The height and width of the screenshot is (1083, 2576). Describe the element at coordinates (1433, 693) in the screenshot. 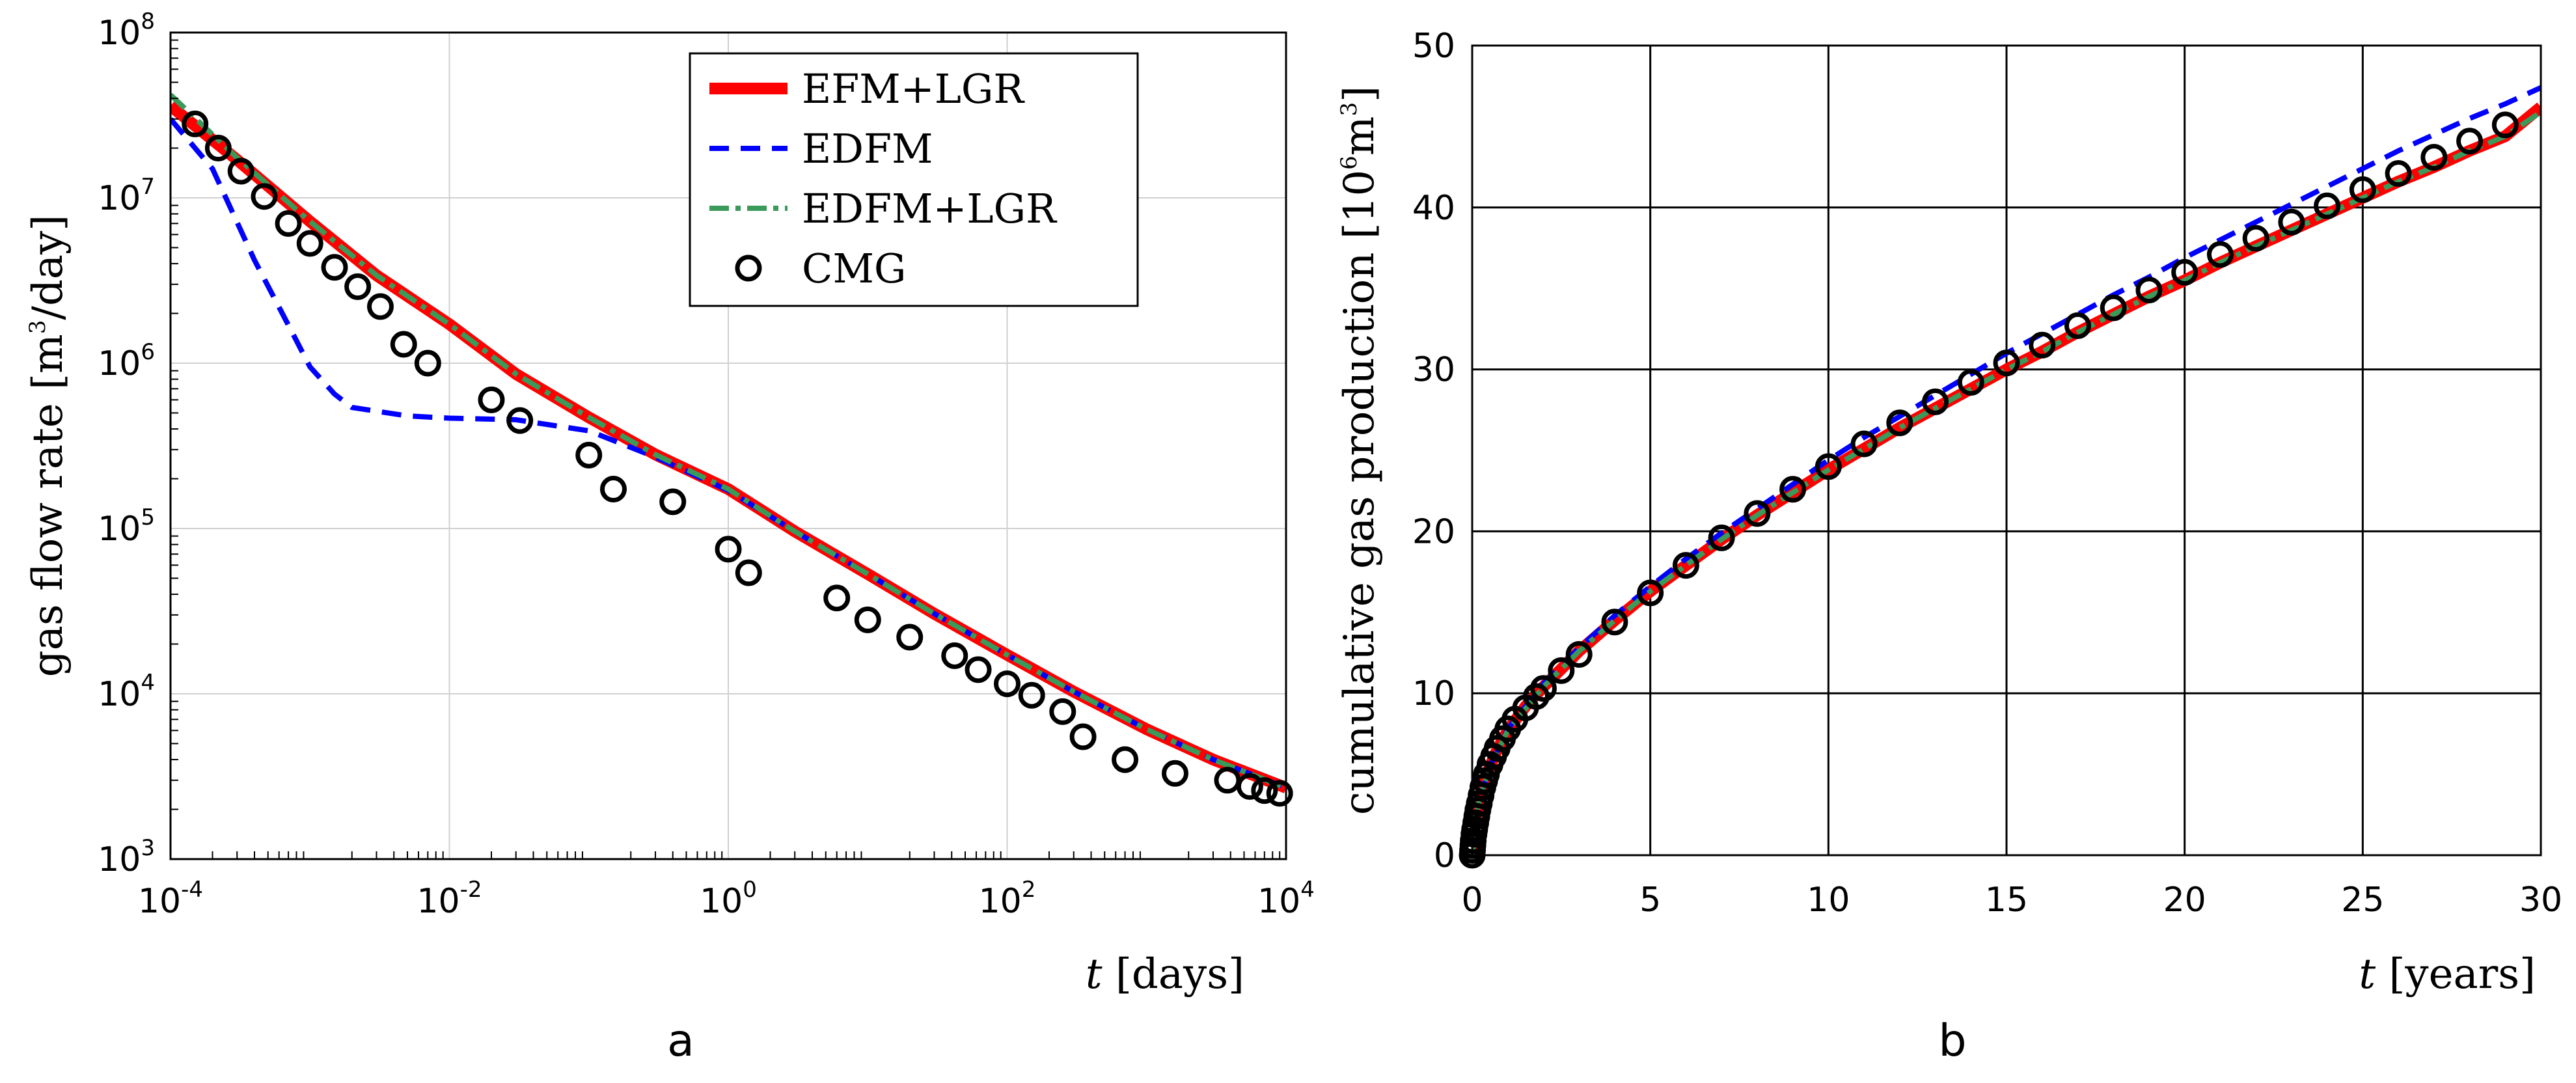

I see `y-tick-label-b: 10` at that location.